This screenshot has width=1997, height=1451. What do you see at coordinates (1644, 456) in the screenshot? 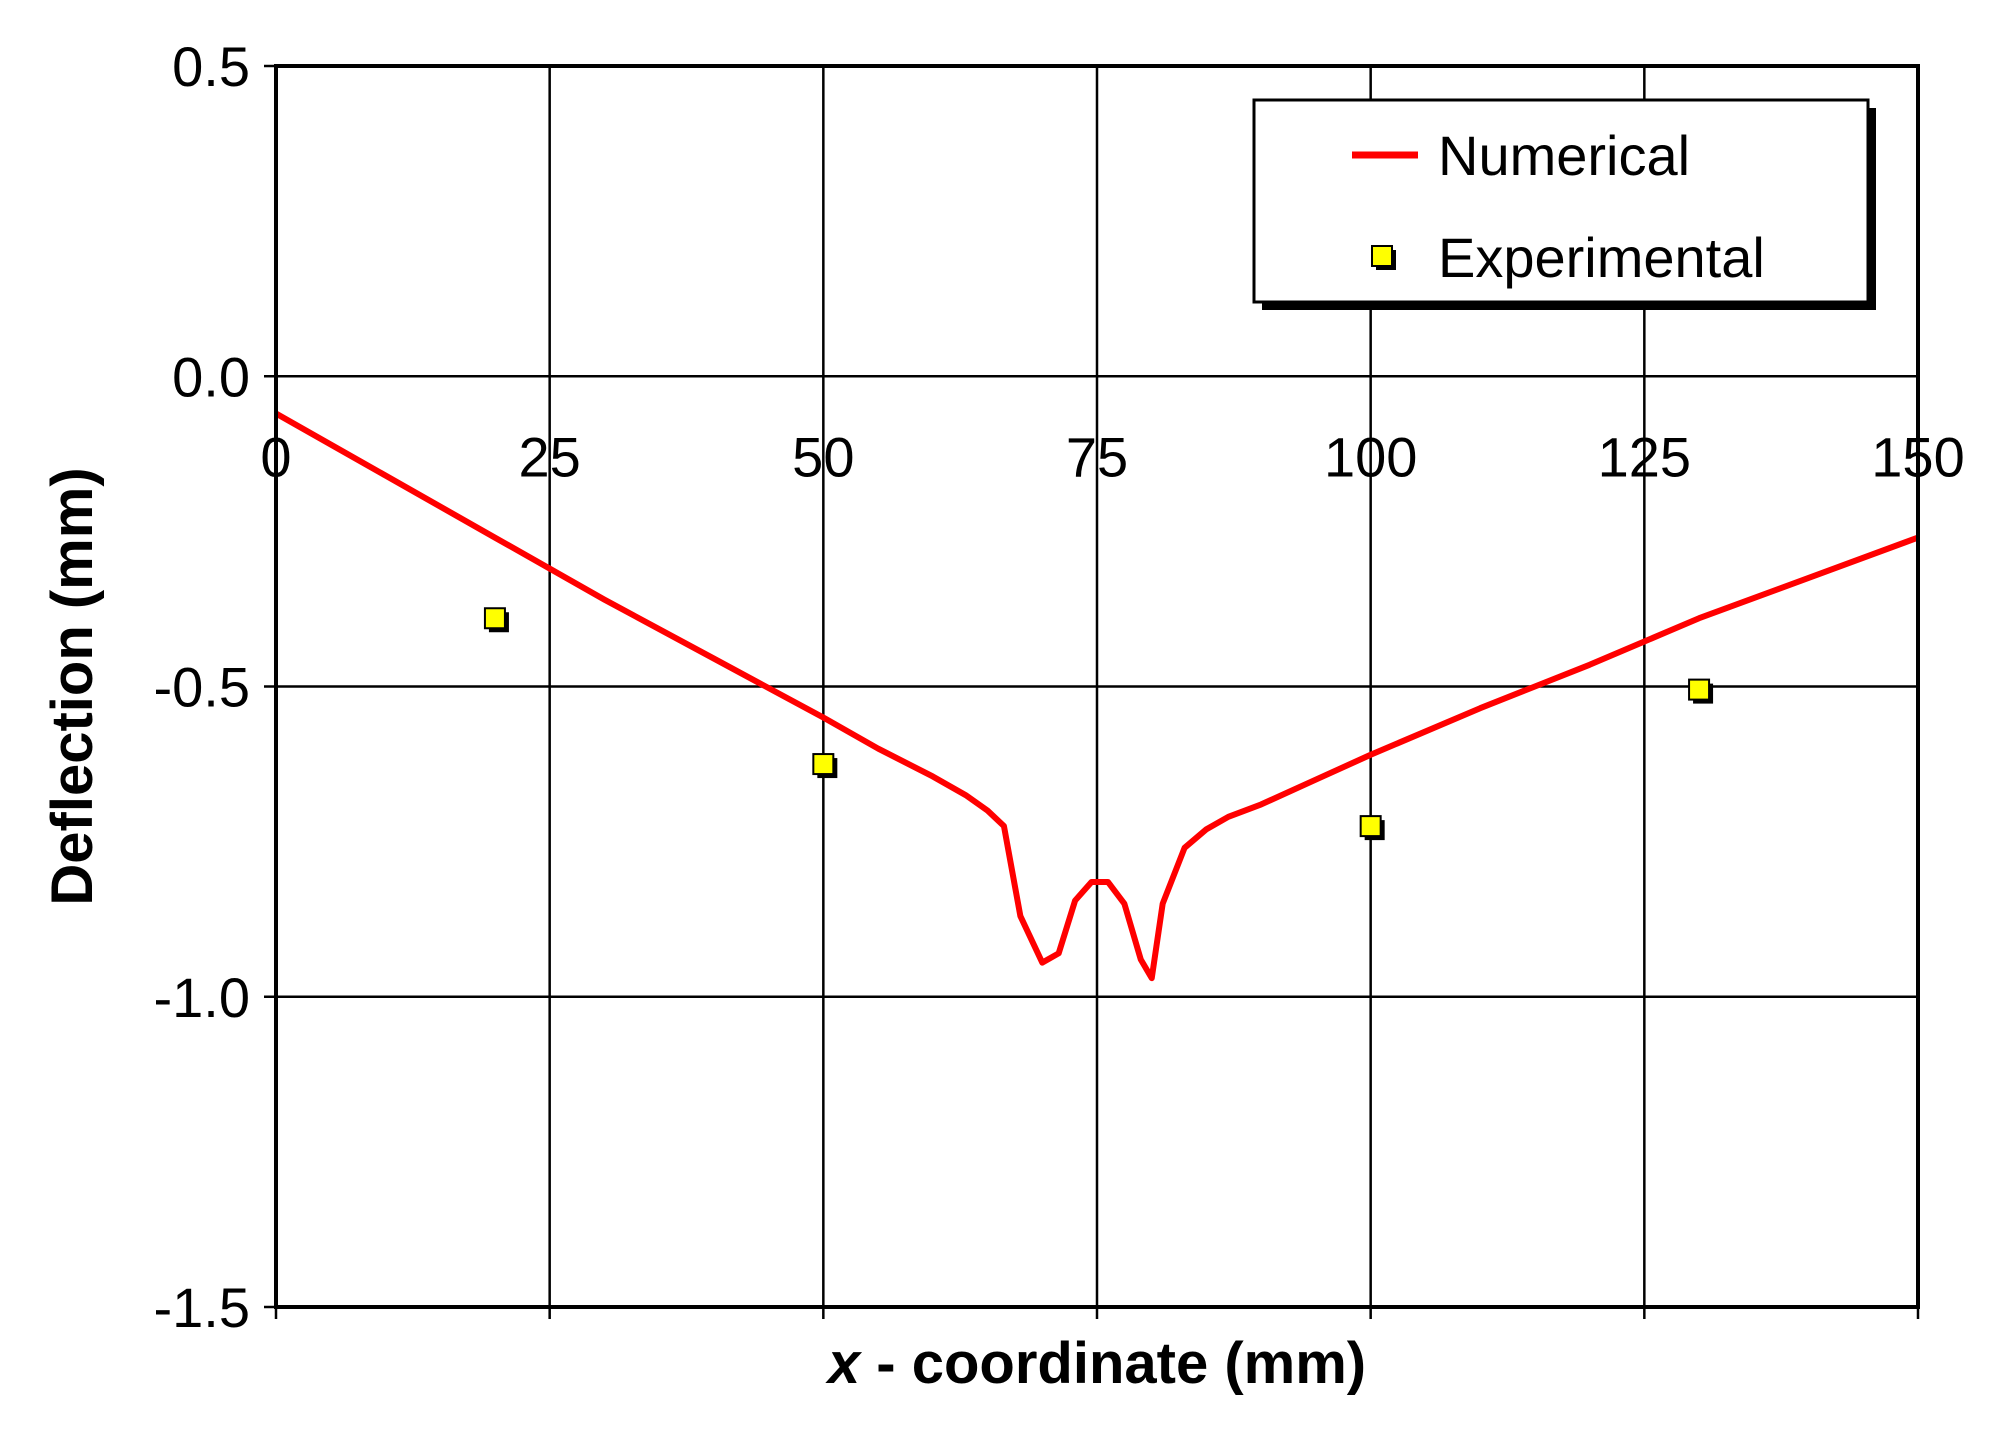
I see `x-tick-label: 125` at bounding box center [1644, 456].